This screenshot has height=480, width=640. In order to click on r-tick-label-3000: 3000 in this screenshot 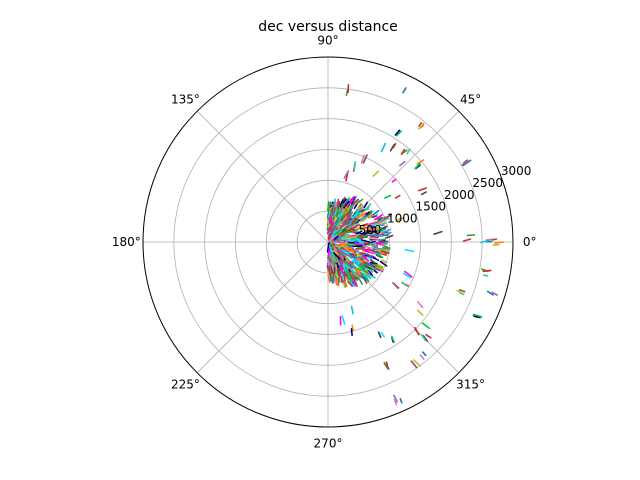, I will do `click(516, 171)`.